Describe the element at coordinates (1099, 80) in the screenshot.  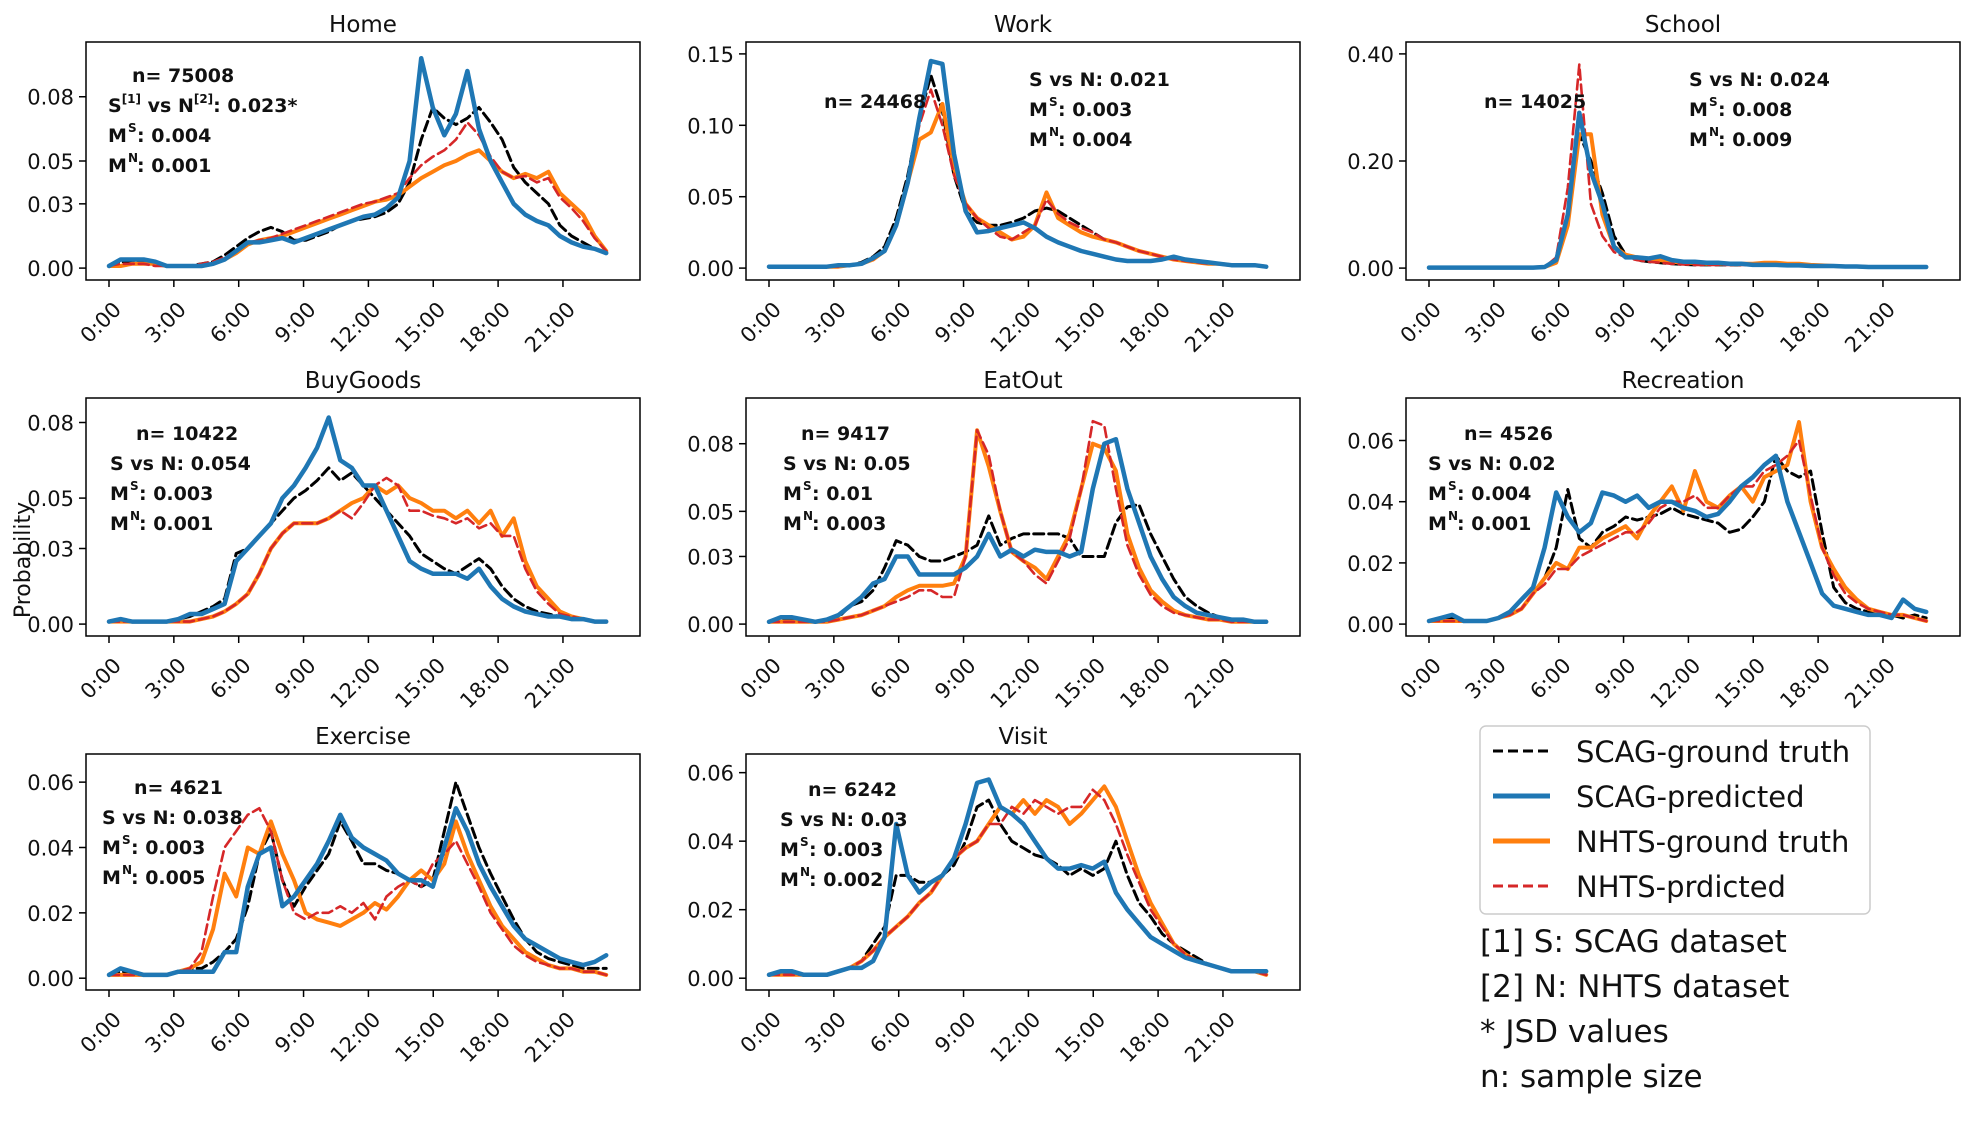
I see `annotation-jsd: S vs N: 0.021` at that location.